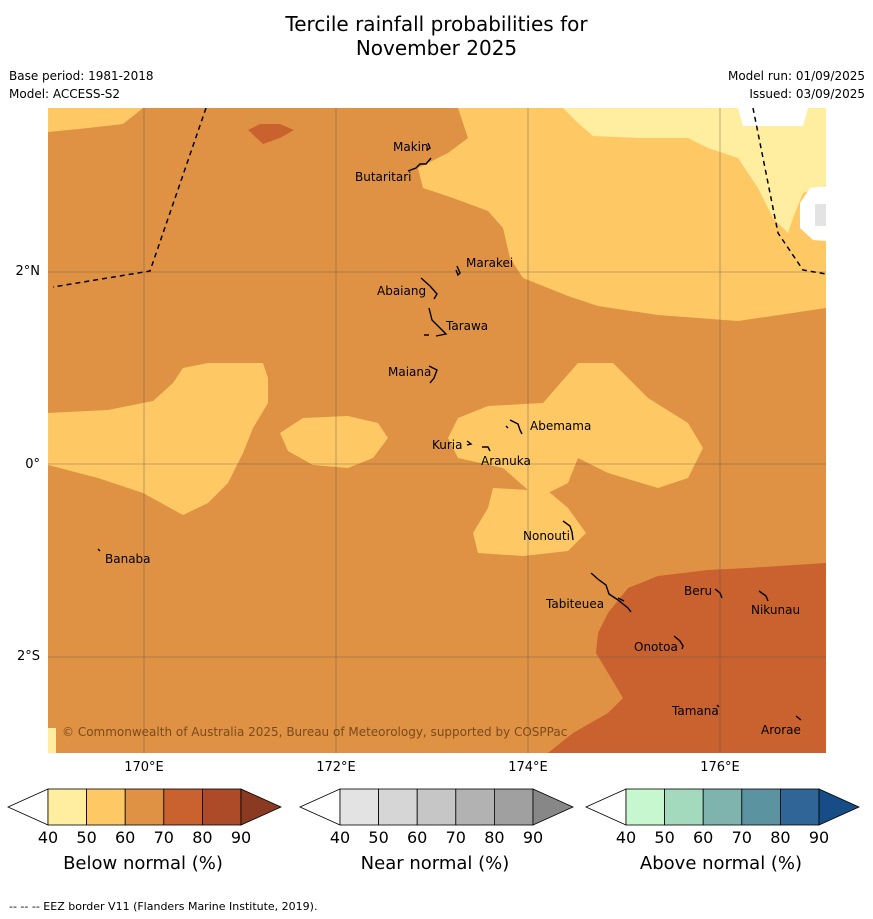  What do you see at coordinates (144, 767) in the screenshot?
I see `lon-label-170e: 170°E` at bounding box center [144, 767].